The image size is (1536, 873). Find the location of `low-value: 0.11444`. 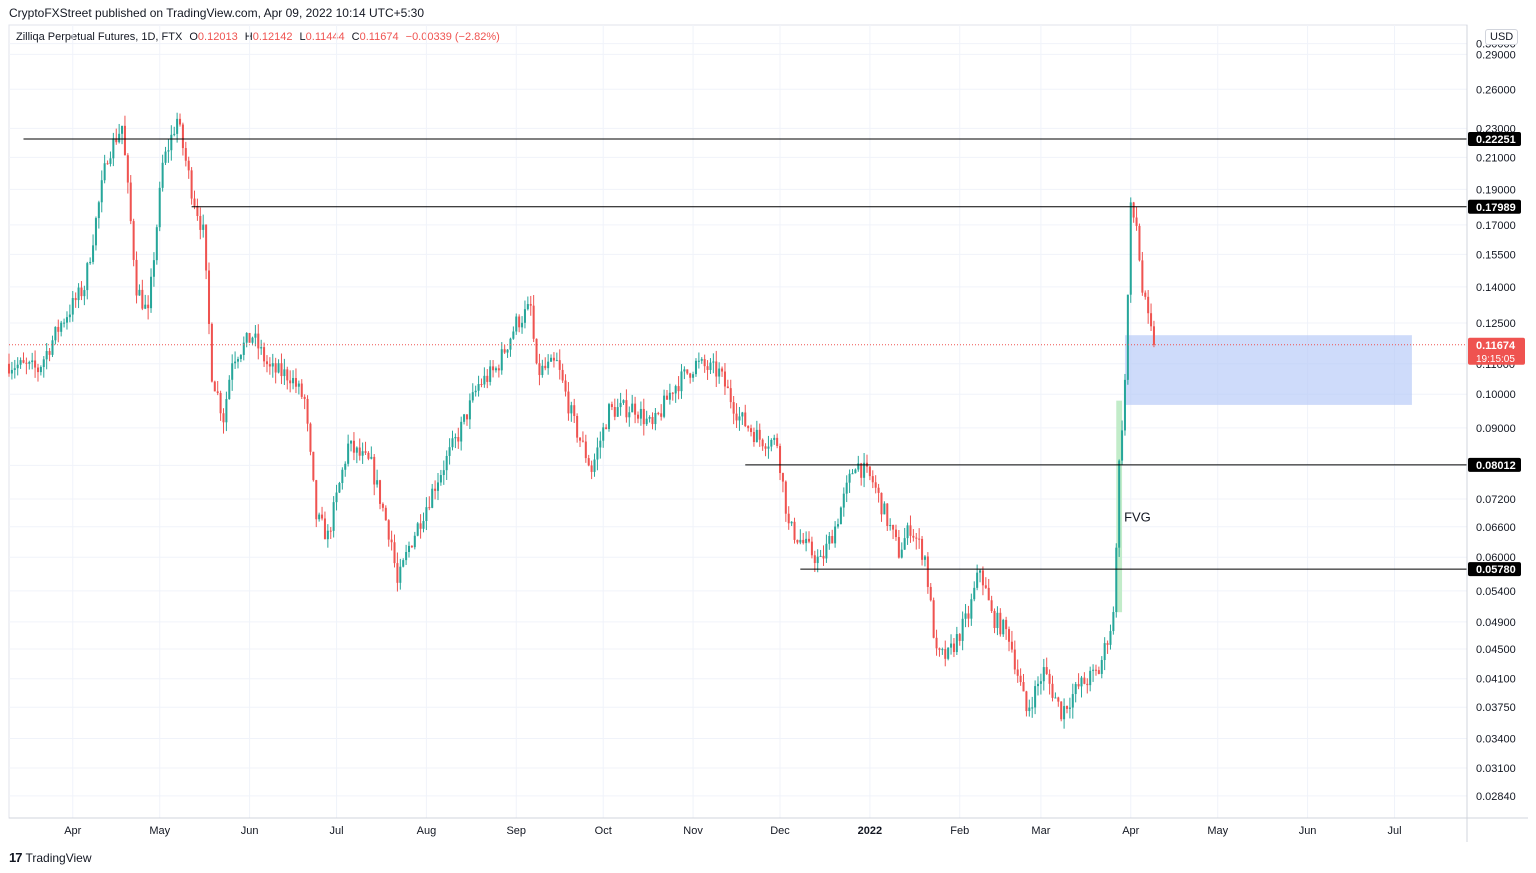

low-value: 0.11444 is located at coordinates (325, 37).